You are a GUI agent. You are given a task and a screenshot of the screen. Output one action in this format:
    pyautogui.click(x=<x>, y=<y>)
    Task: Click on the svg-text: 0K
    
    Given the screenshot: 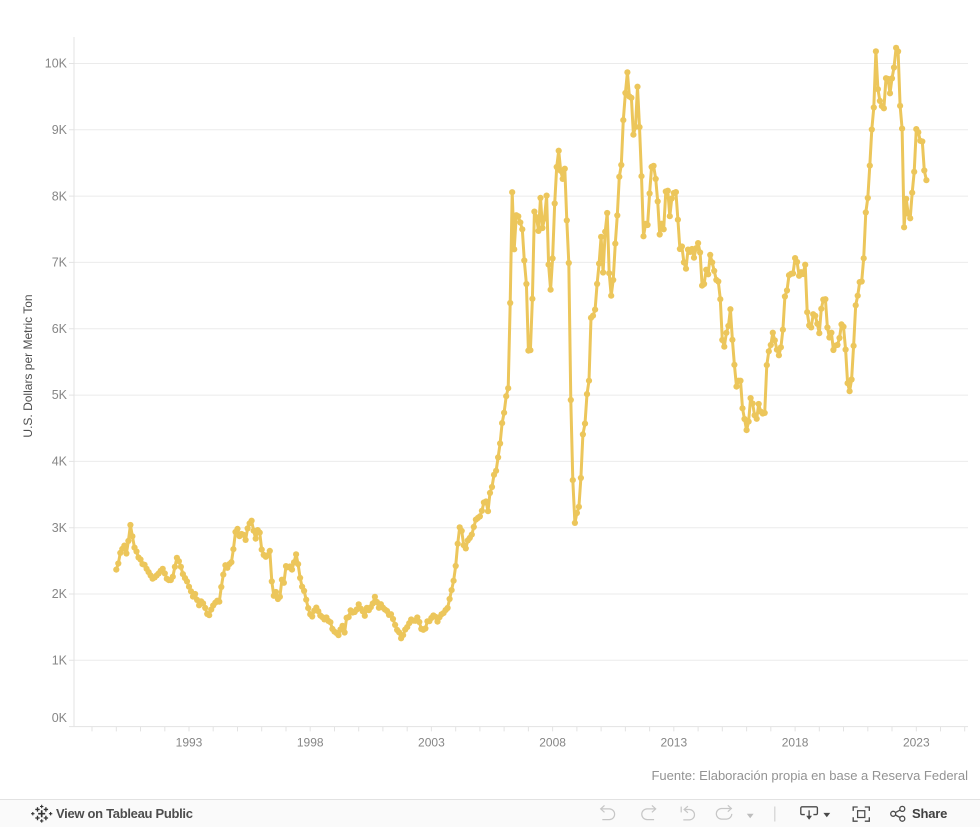 What is the action you would take?
    pyautogui.click(x=60, y=718)
    